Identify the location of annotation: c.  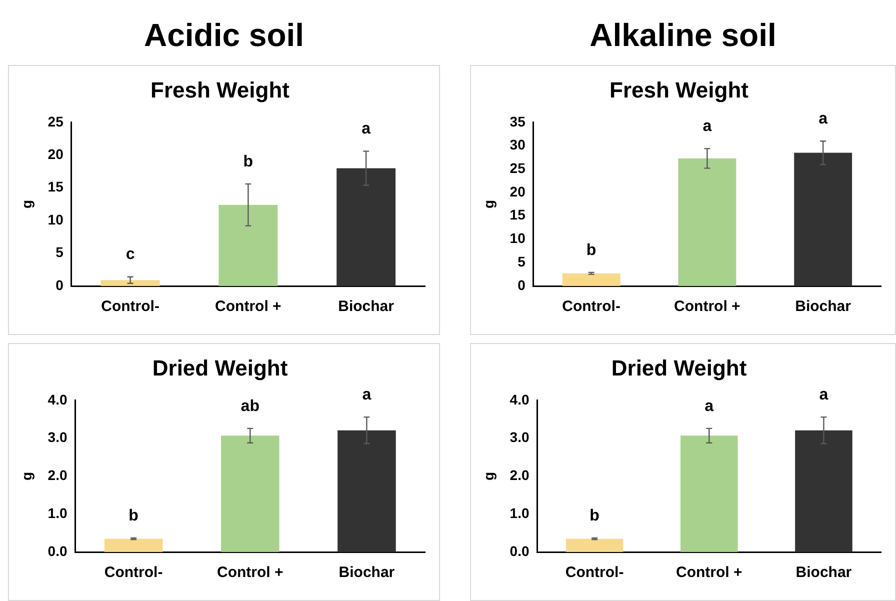
(130, 255).